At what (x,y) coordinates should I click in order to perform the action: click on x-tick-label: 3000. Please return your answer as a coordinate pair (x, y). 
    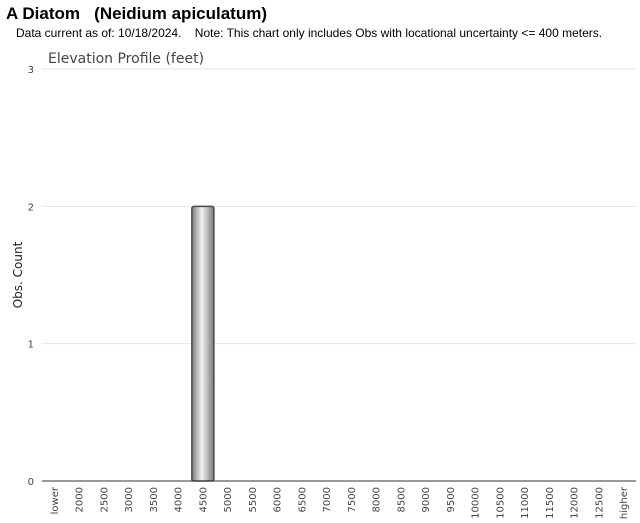
    Looking at the image, I should click on (129, 499).